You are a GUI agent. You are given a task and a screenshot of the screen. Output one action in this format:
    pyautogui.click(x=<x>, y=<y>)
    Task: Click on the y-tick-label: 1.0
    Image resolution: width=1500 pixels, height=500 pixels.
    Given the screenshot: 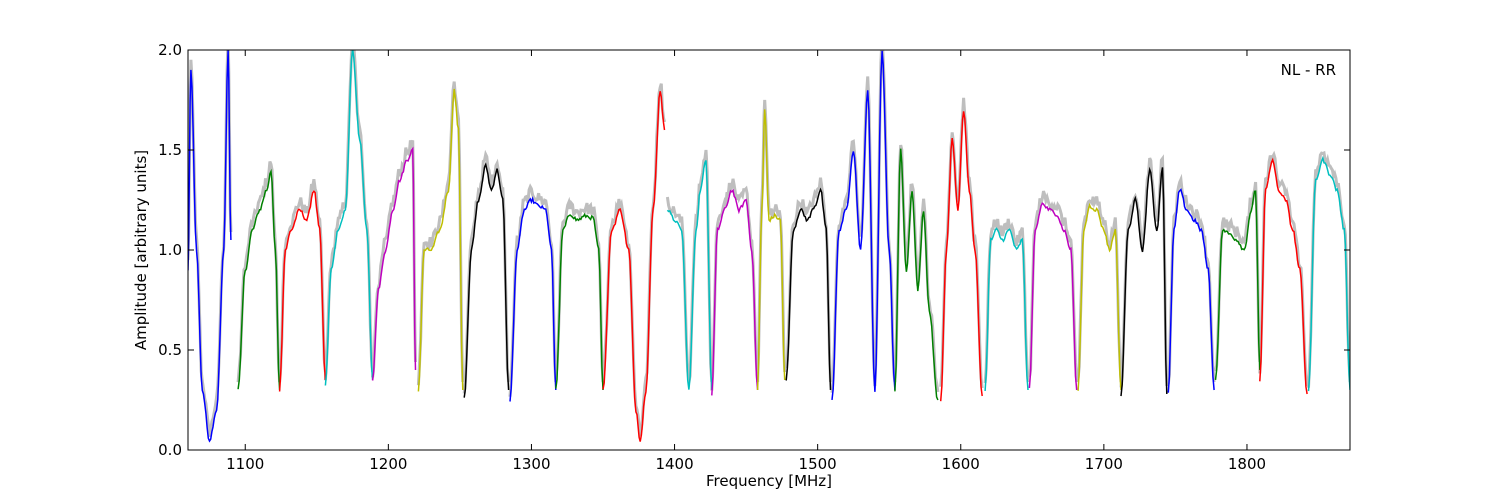 What is the action you would take?
    pyautogui.click(x=170, y=250)
    